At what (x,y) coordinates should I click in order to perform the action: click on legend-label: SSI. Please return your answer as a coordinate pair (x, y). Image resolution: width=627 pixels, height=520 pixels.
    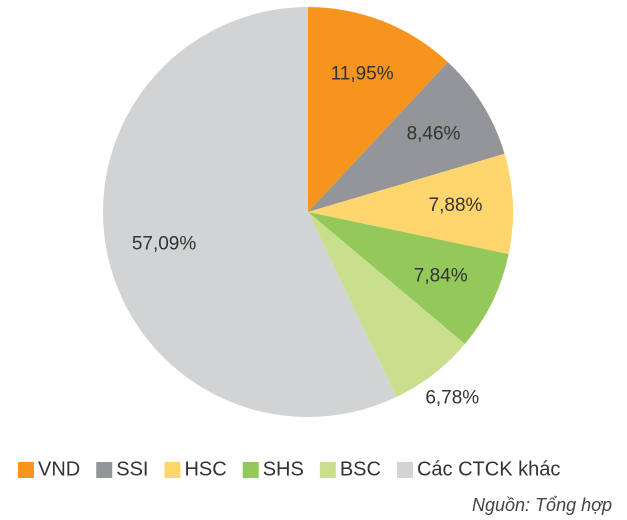
    Looking at the image, I should click on (132, 469).